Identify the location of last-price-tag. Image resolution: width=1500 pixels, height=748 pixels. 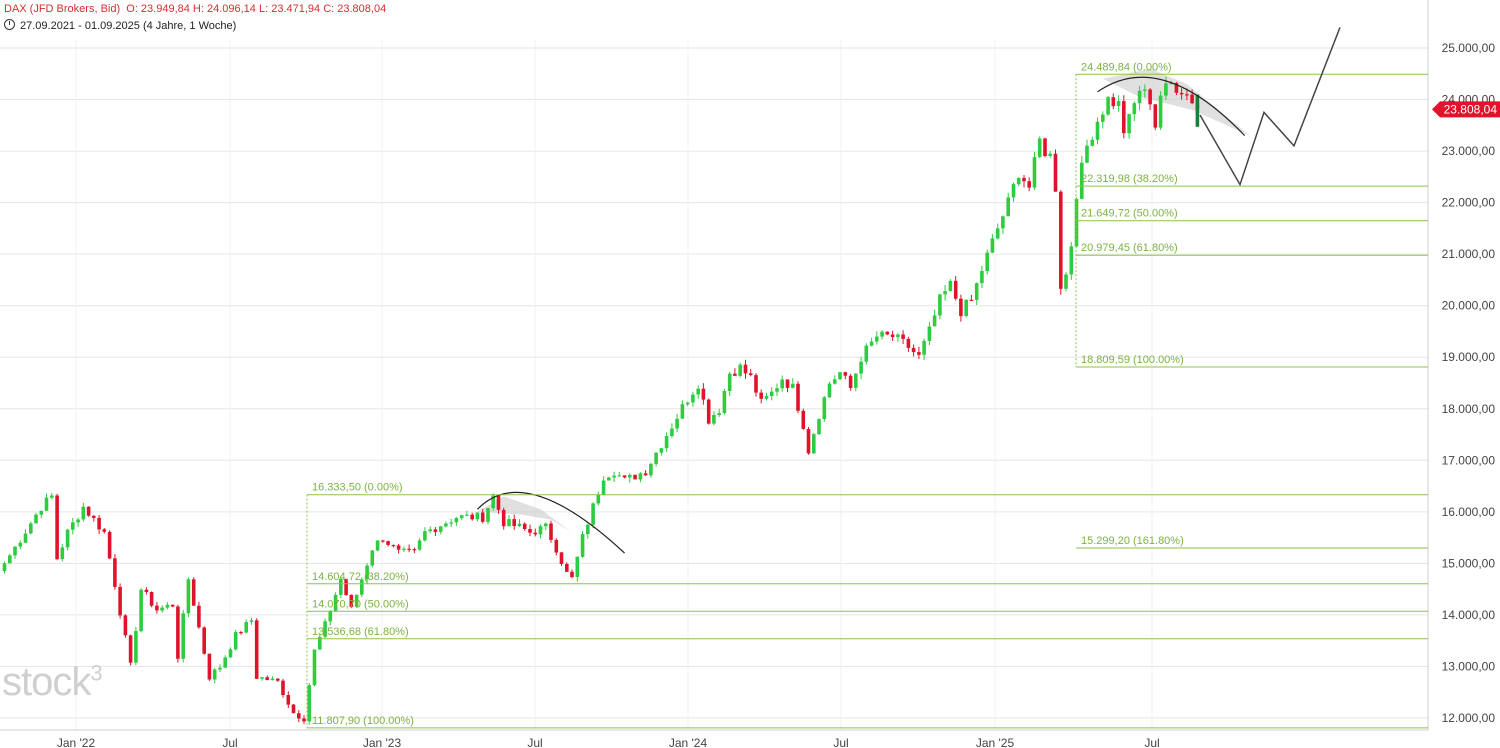
(1466, 109).